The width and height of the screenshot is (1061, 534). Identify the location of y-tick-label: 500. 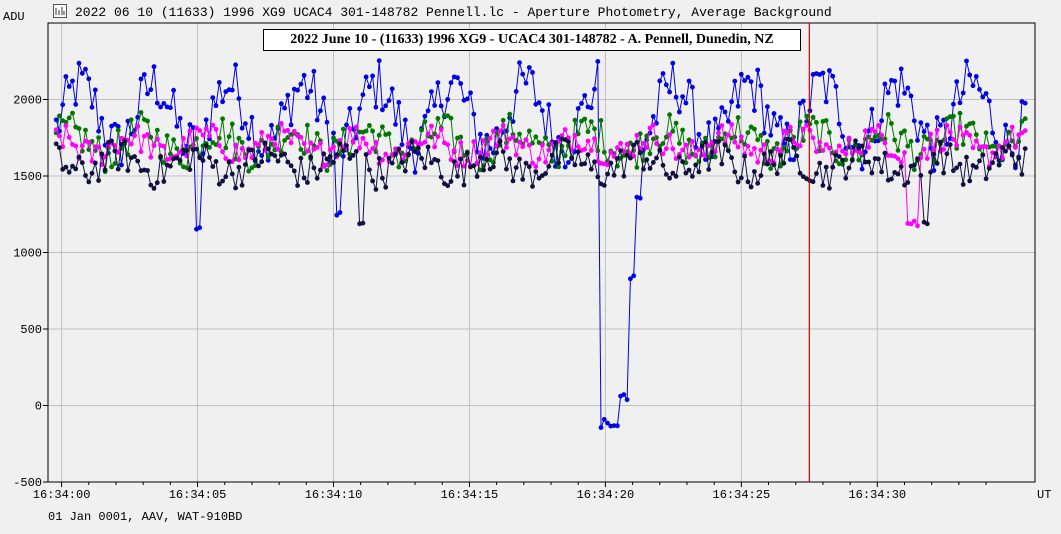
(31, 330).